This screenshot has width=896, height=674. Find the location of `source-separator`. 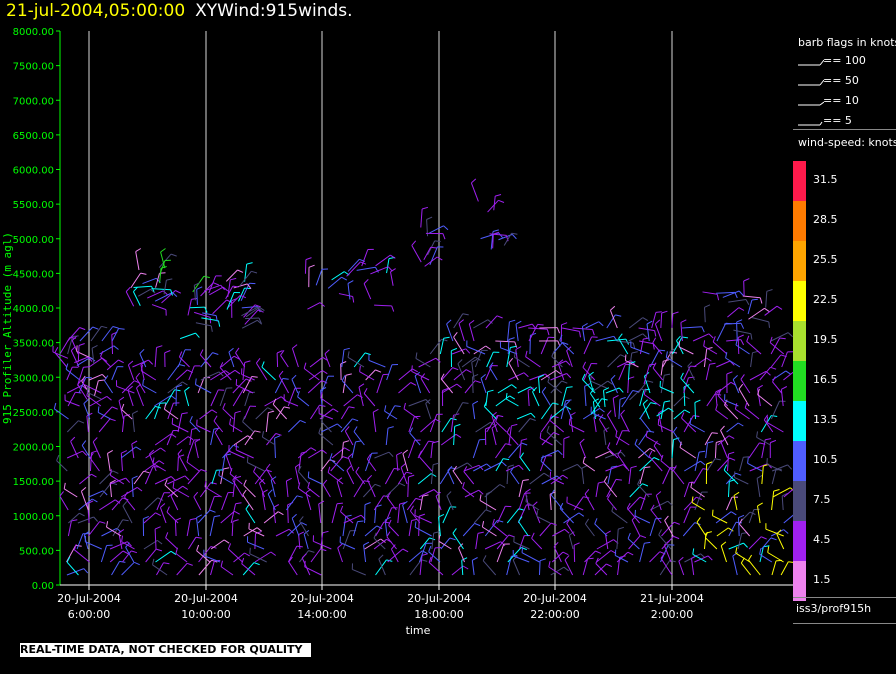

source-separator is located at coordinates (844, 597).